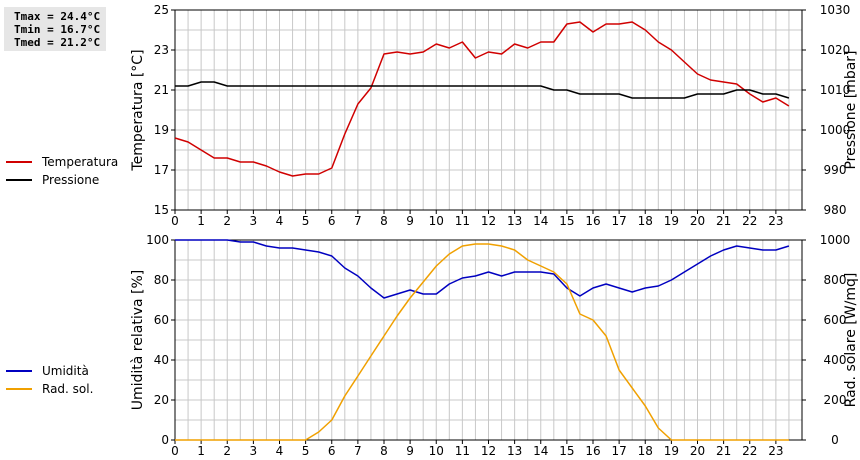 The image size is (860, 460). I want to click on y-tick-label: 19, so click(161, 130).